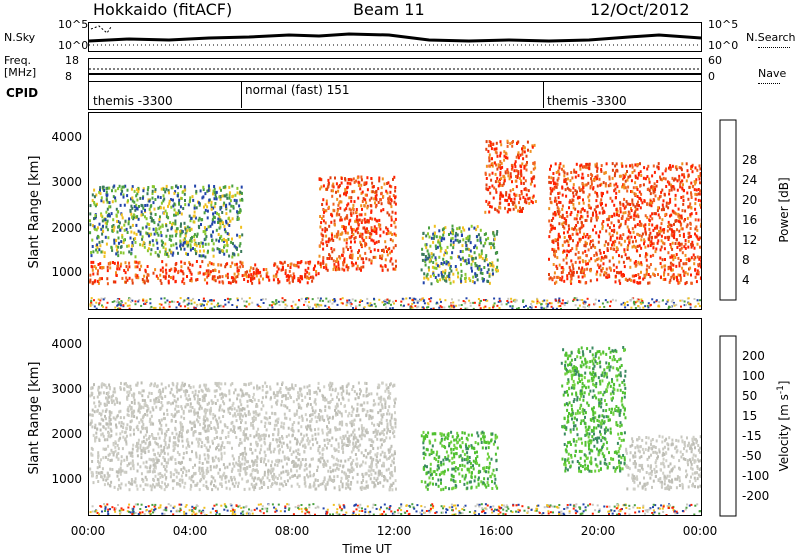  What do you see at coordinates (66, 182) in the screenshot?
I see `power-ytick-3000: 3000` at bounding box center [66, 182].